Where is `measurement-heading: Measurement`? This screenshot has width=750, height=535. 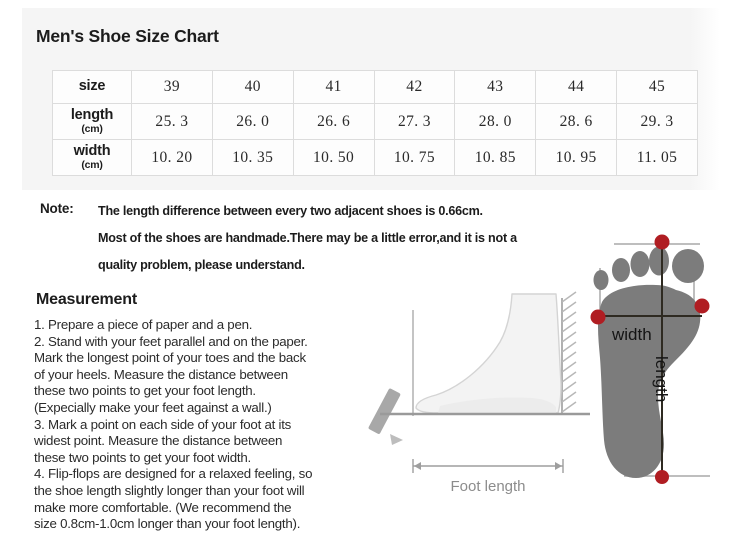
measurement-heading: Measurement is located at coordinates (86, 299).